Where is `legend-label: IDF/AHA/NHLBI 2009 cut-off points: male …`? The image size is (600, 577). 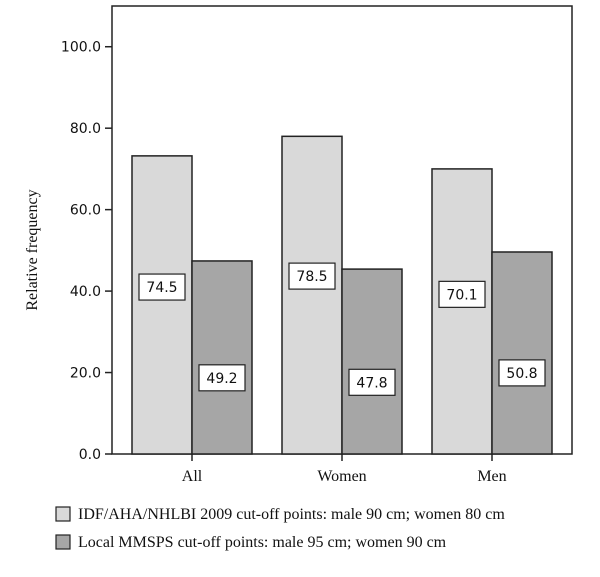 legend-label: IDF/AHA/NHLBI 2009 cut-off points: male … is located at coordinates (291, 514).